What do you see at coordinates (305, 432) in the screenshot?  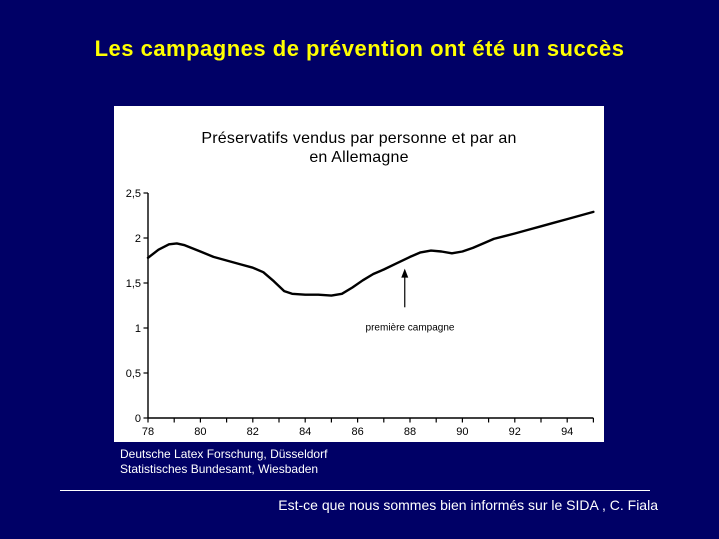 I see `x-tick-label: 84` at bounding box center [305, 432].